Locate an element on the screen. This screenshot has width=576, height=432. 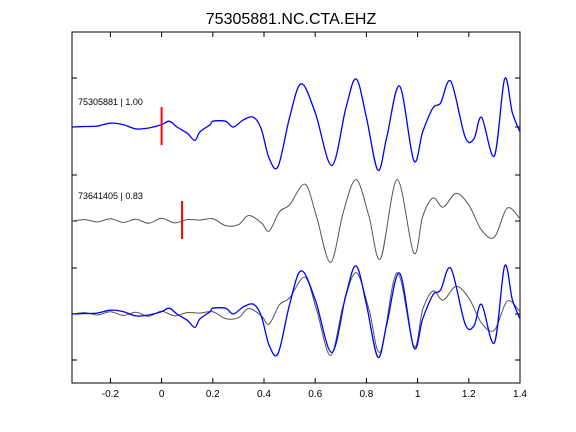
x-tick-label-8: 1.4 is located at coordinates (520, 394).